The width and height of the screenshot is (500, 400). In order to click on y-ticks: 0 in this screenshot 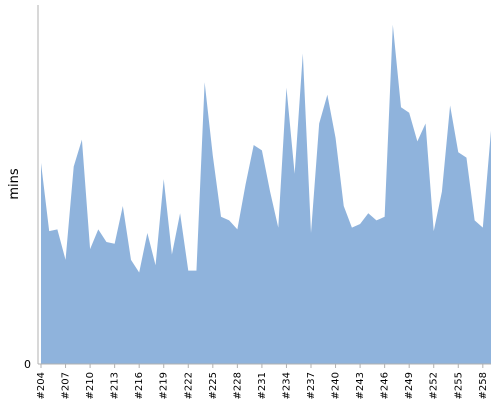, I will do `click(27, 364)`.